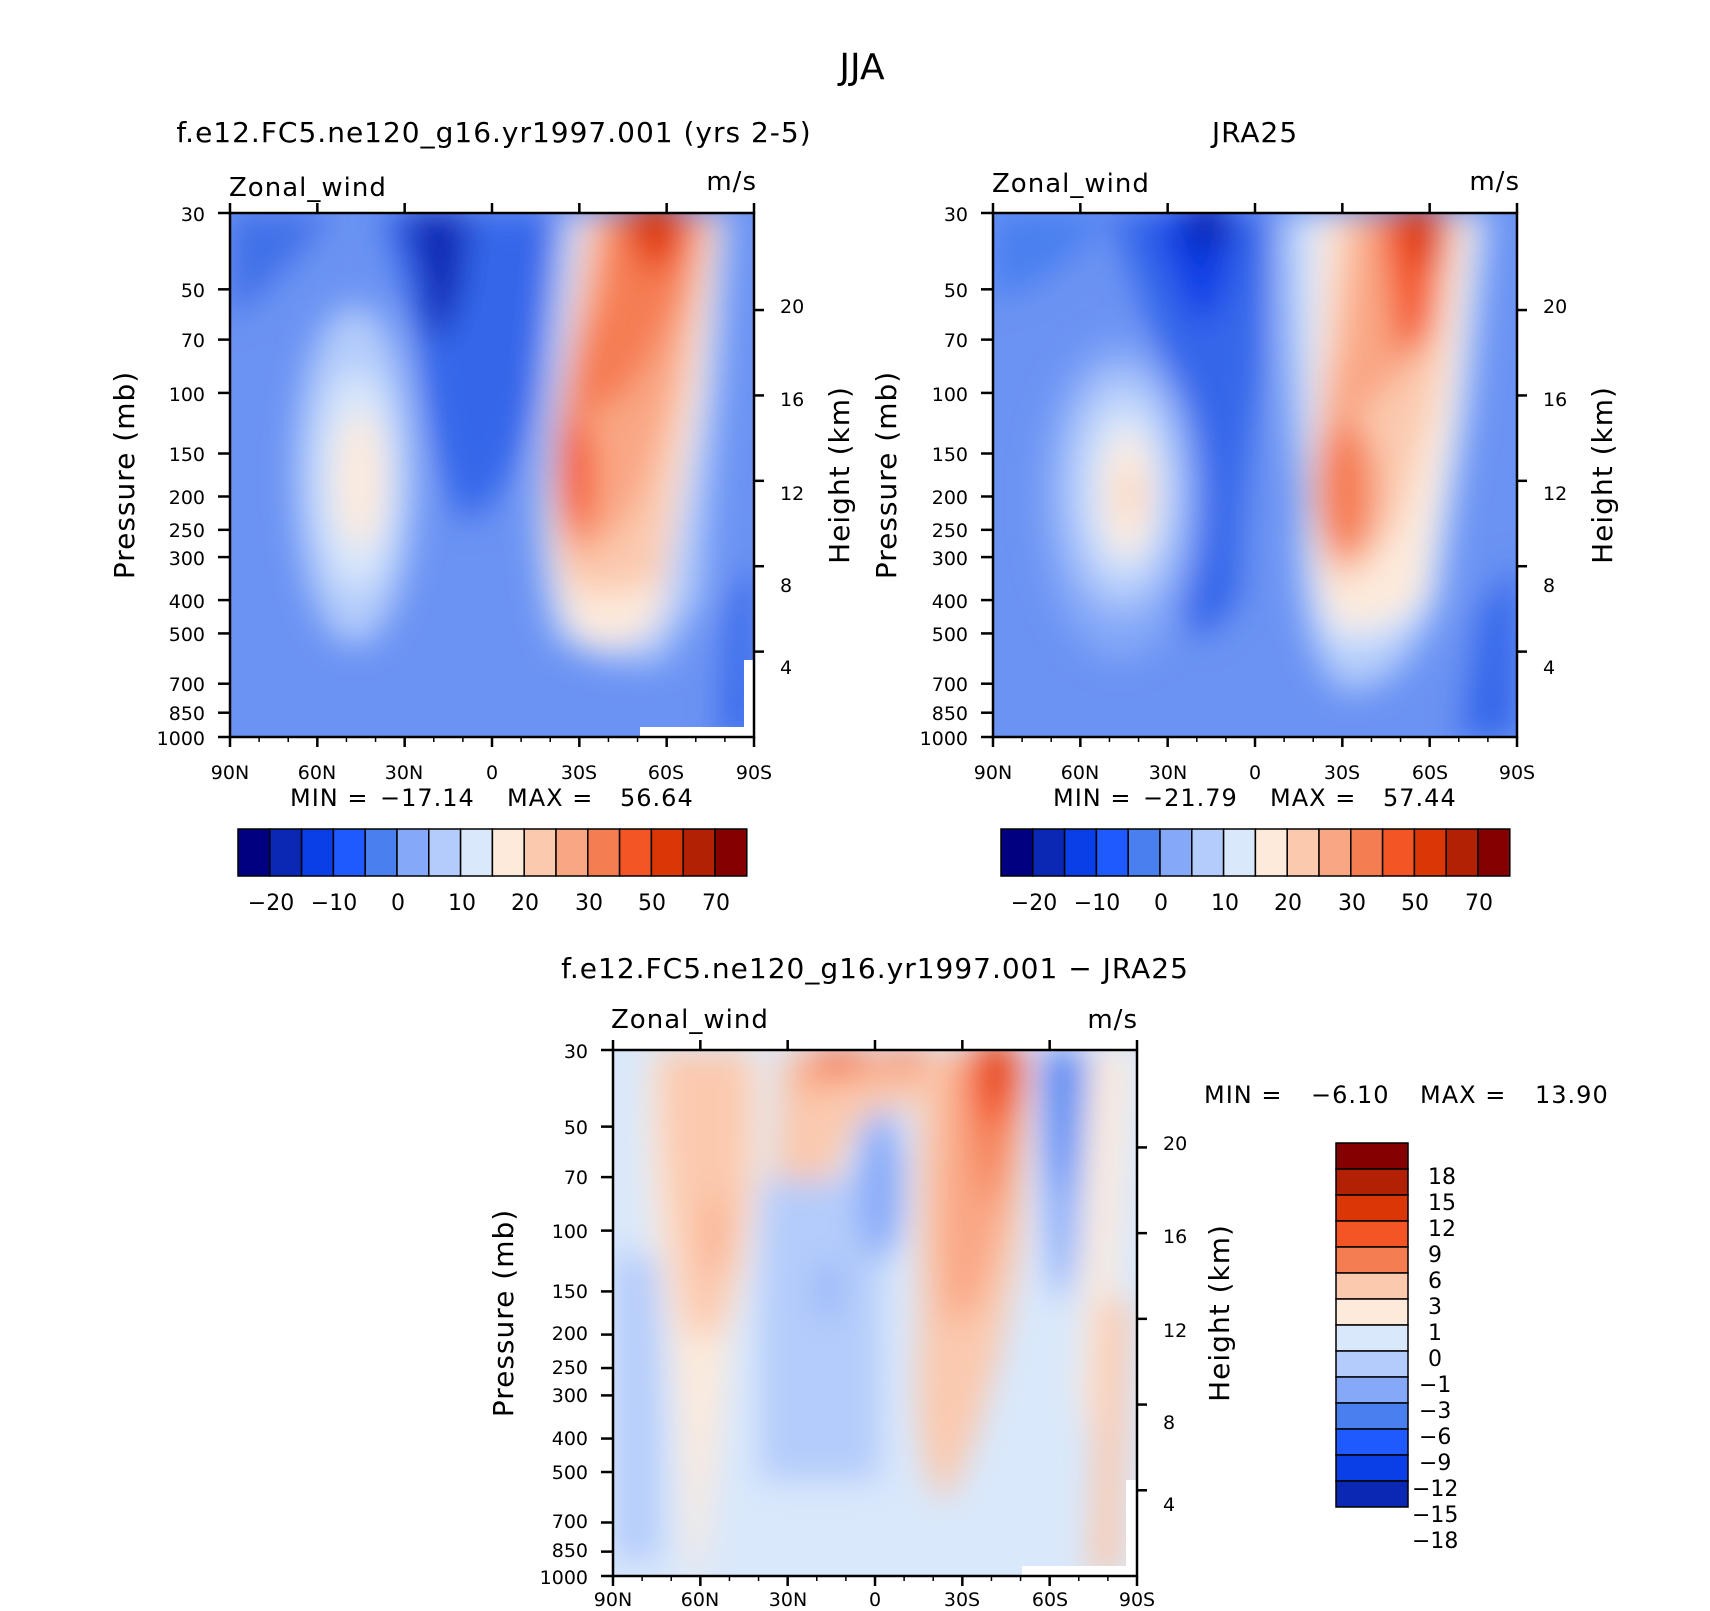 The height and width of the screenshot is (1611, 1710). Describe the element at coordinates (564, 1578) in the screenshot. I see `diff-ytick: 1000` at that location.